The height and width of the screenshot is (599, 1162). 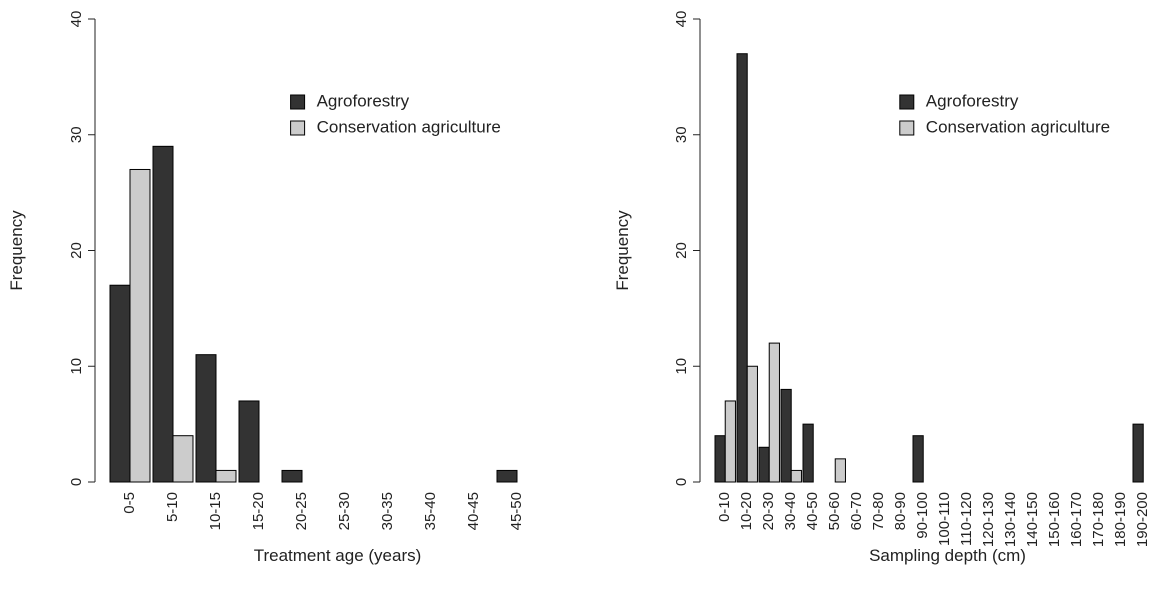 What do you see at coordinates (387, 511) in the screenshot?
I see `x-tick-label: 30-35` at bounding box center [387, 511].